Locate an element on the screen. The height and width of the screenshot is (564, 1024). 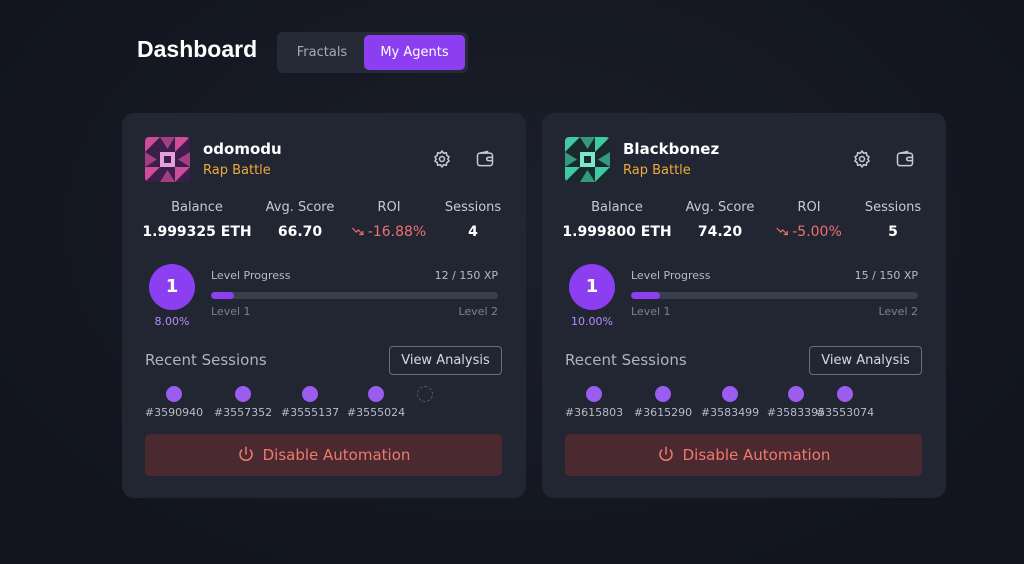
roi-value: -5.00% is located at coordinates (817, 232).